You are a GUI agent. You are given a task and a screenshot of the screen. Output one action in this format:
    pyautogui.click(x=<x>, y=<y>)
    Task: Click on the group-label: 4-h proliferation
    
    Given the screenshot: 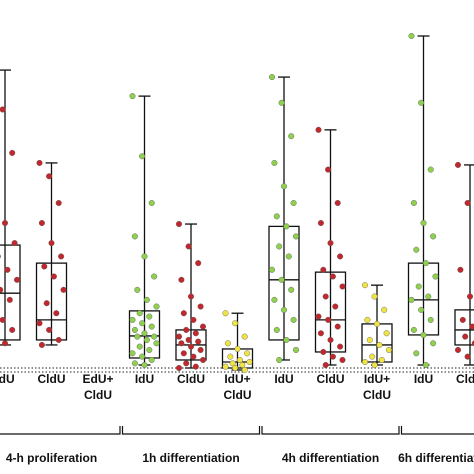 What is the action you would take?
    pyautogui.click(x=51, y=458)
    